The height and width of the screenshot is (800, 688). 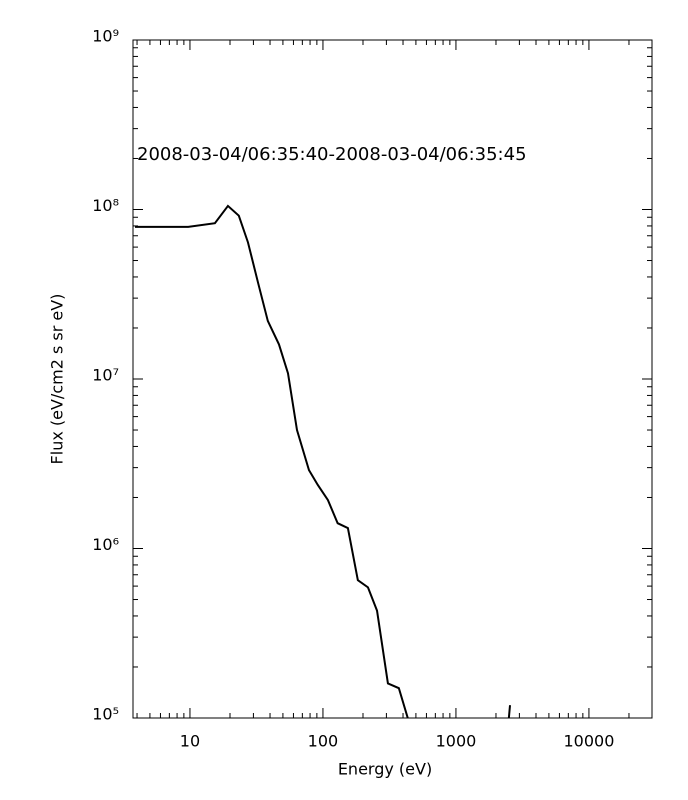 I want to click on y-tick-label: 10⁵, so click(x=105, y=714).